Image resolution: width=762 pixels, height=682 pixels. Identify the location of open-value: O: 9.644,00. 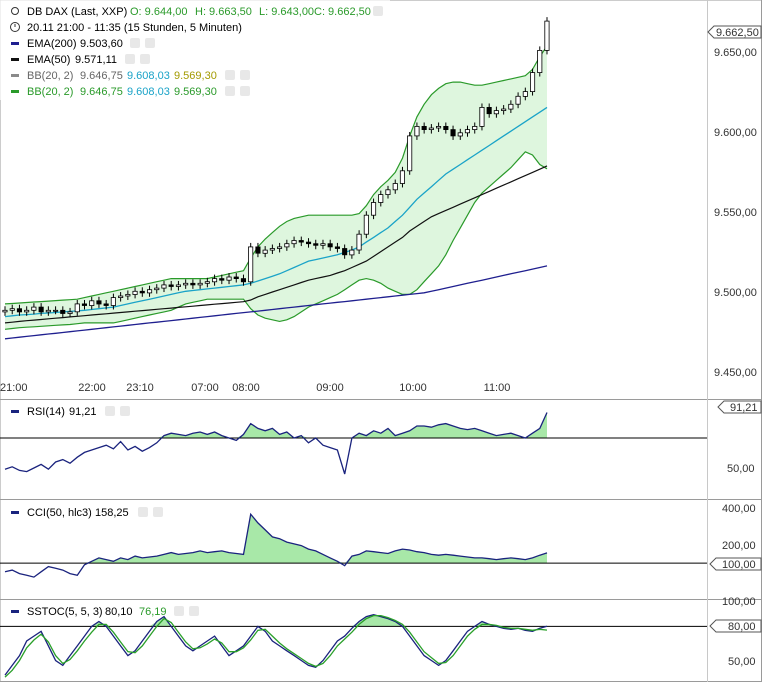
(159, 12).